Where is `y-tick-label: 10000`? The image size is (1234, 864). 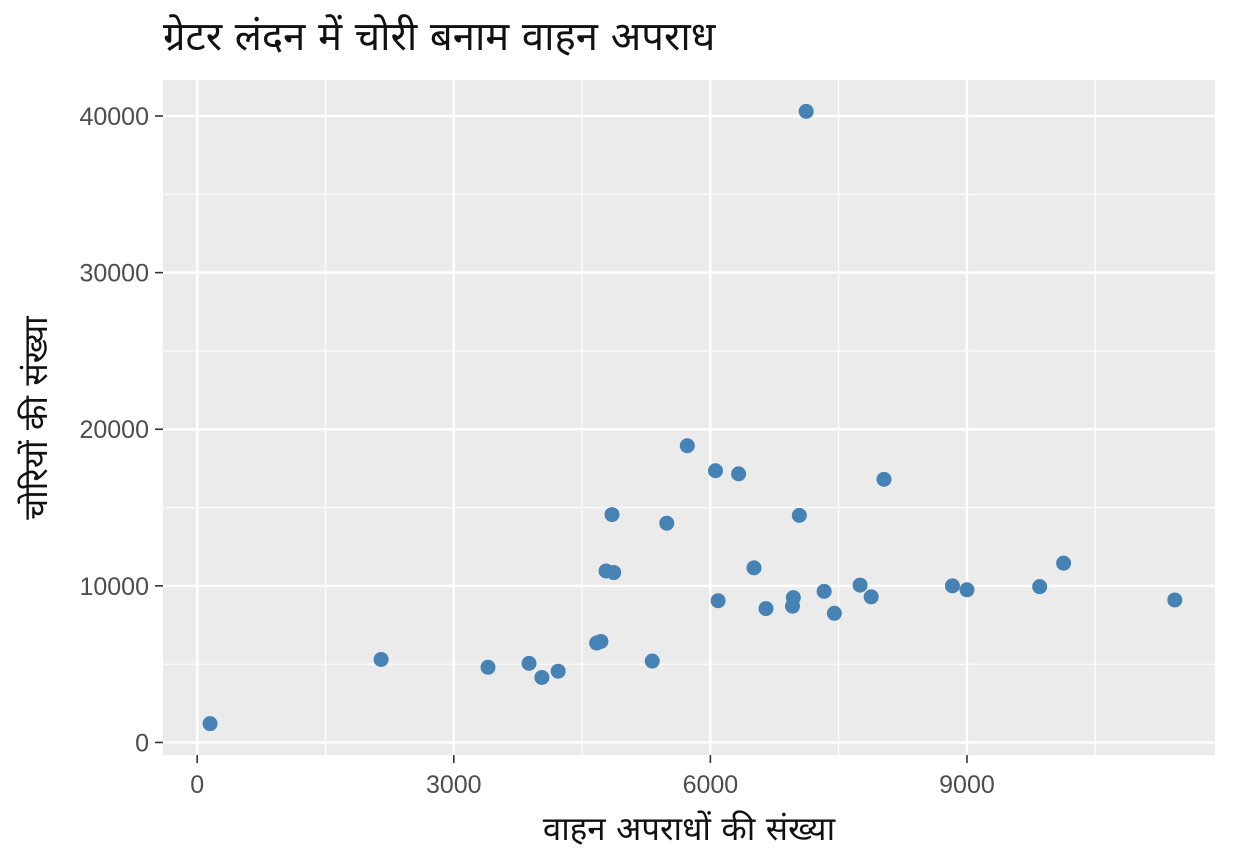 y-tick-label: 10000 is located at coordinates (114, 587).